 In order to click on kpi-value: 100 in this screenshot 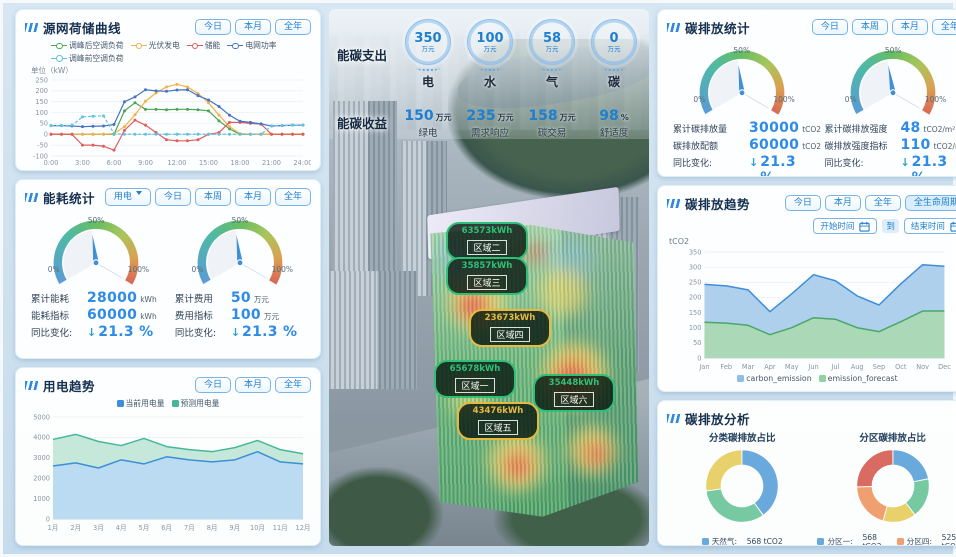, I will do `click(490, 38)`.